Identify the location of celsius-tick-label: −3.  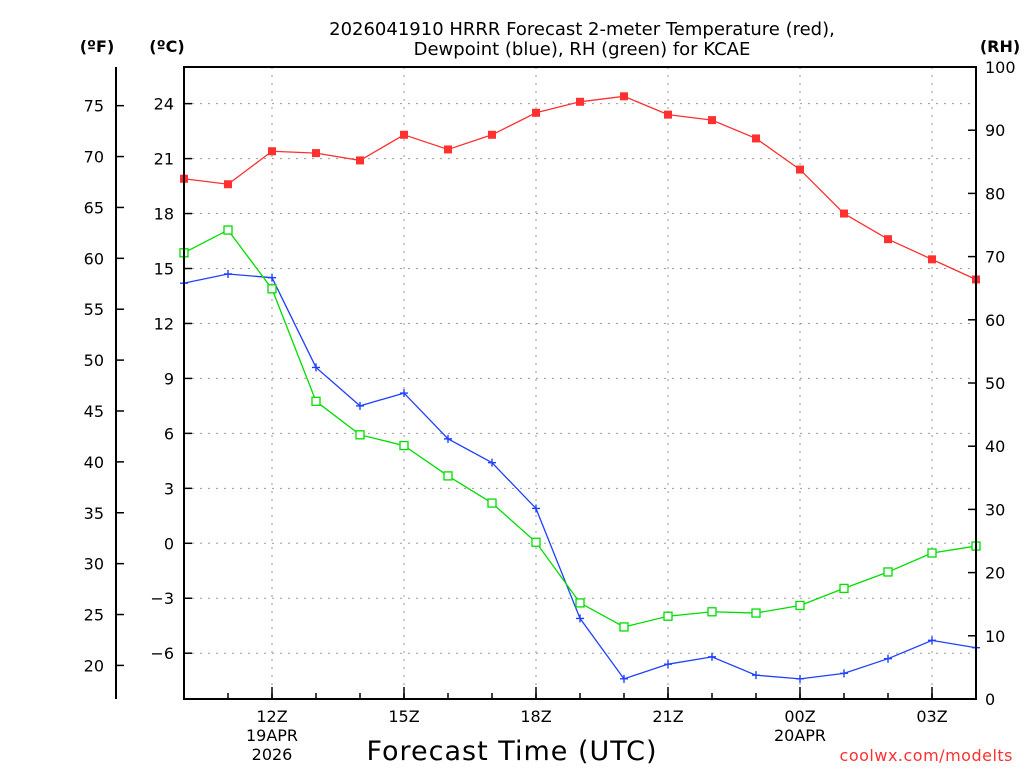
(162, 598).